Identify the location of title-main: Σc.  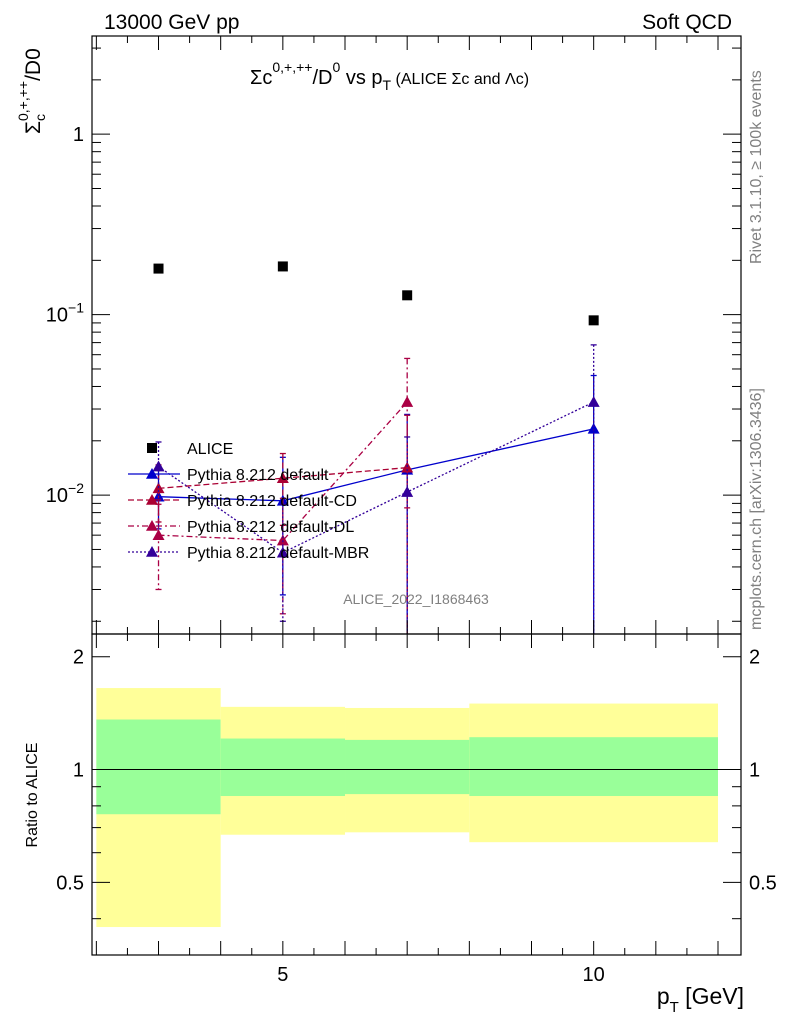
(261, 78).